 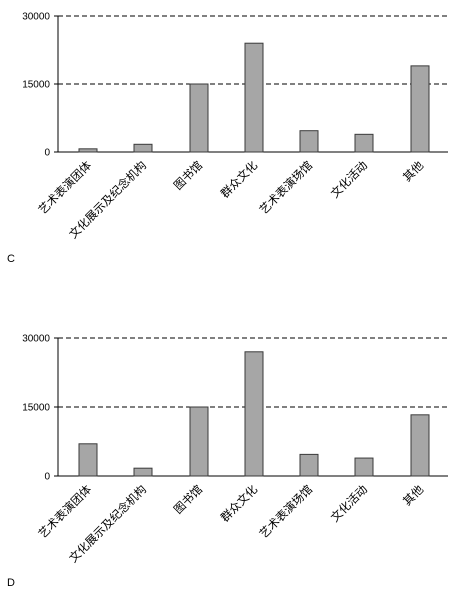 I want to click on panel-label: D, so click(x=11, y=583).